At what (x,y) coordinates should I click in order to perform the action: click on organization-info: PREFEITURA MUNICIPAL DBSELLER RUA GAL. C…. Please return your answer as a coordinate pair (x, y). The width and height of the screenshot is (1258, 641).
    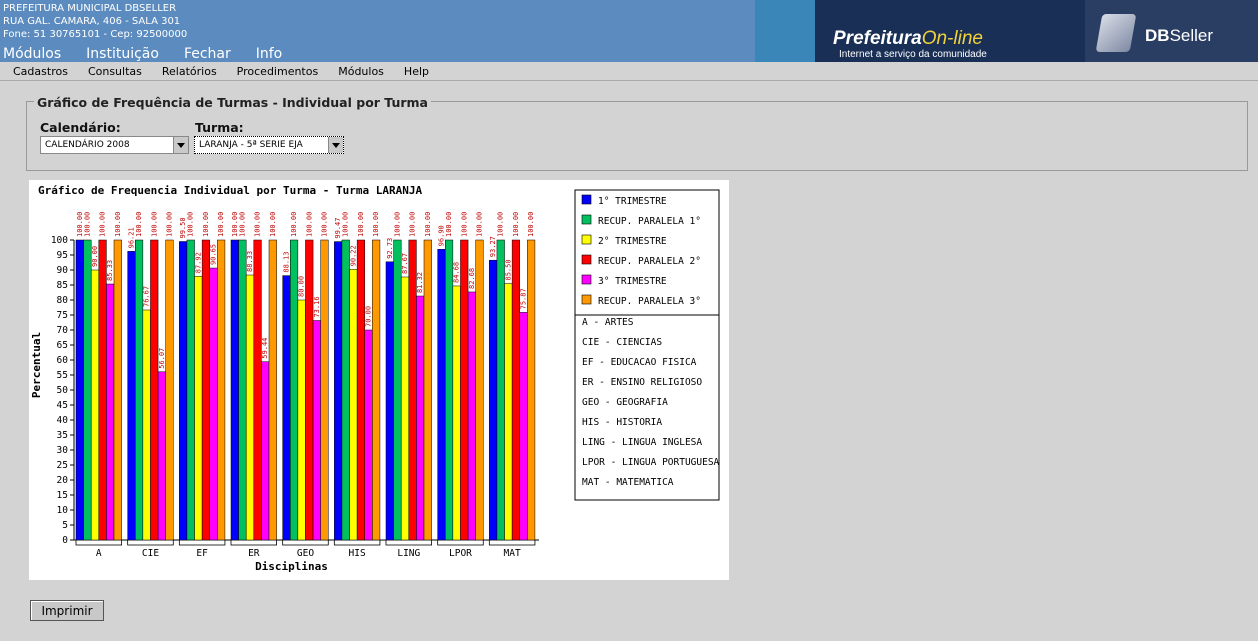
    Looking at the image, I should click on (95, 21).